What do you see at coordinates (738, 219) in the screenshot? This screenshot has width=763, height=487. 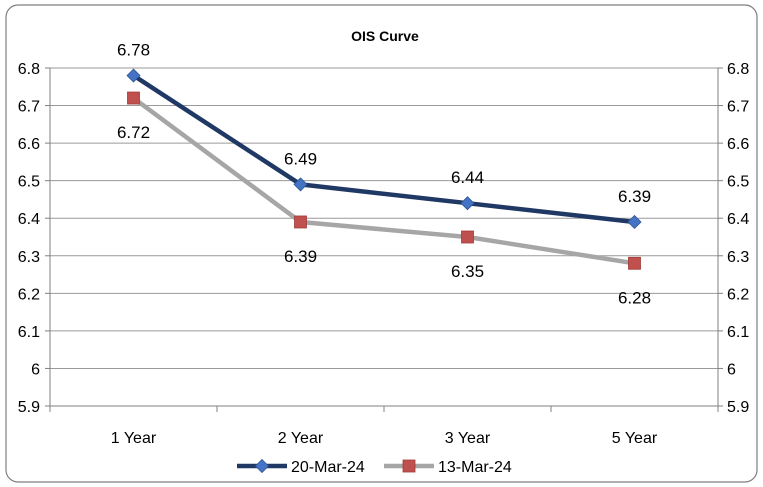 I see `y-tick-label-right: 6.4` at bounding box center [738, 219].